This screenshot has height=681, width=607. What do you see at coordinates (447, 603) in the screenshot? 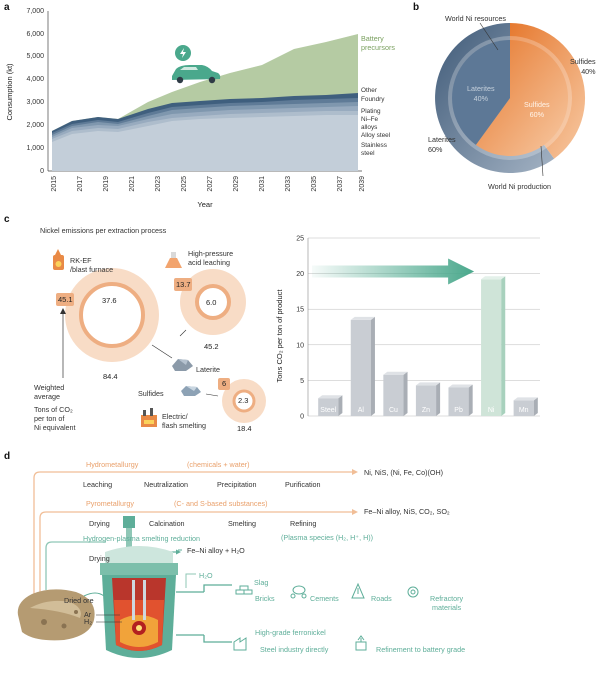
I see `label-refractory: Refractory materials` at bounding box center [447, 603].